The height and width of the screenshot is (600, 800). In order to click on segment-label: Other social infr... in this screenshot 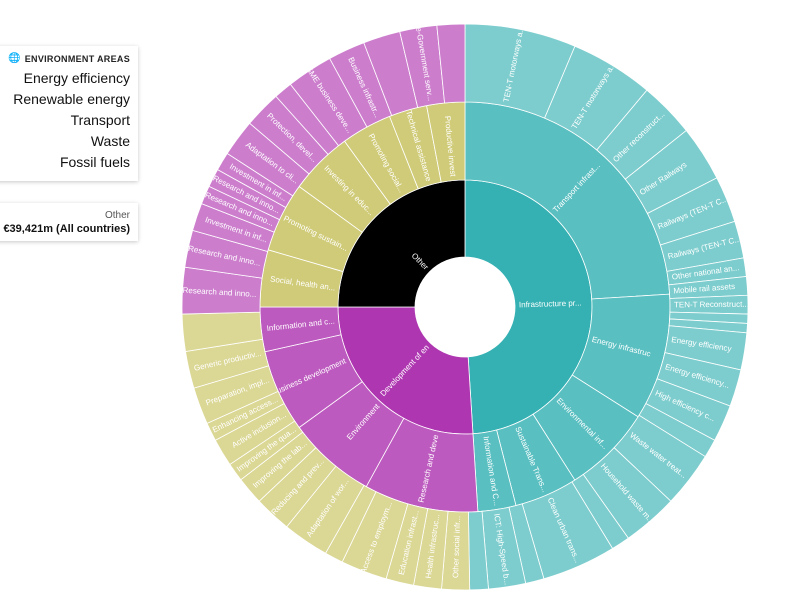, I will do `click(456, 547)`.